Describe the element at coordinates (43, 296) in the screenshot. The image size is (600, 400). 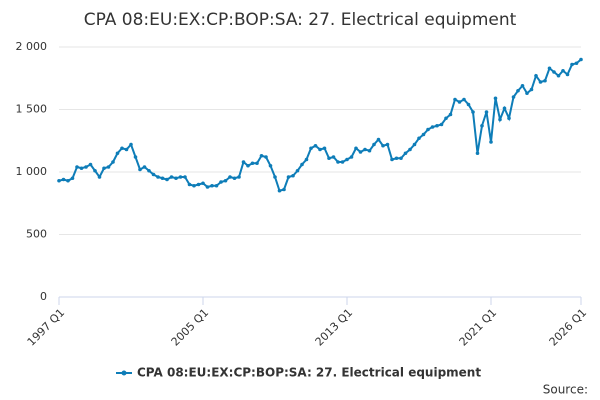
I see `y-tick-label: 0` at that location.